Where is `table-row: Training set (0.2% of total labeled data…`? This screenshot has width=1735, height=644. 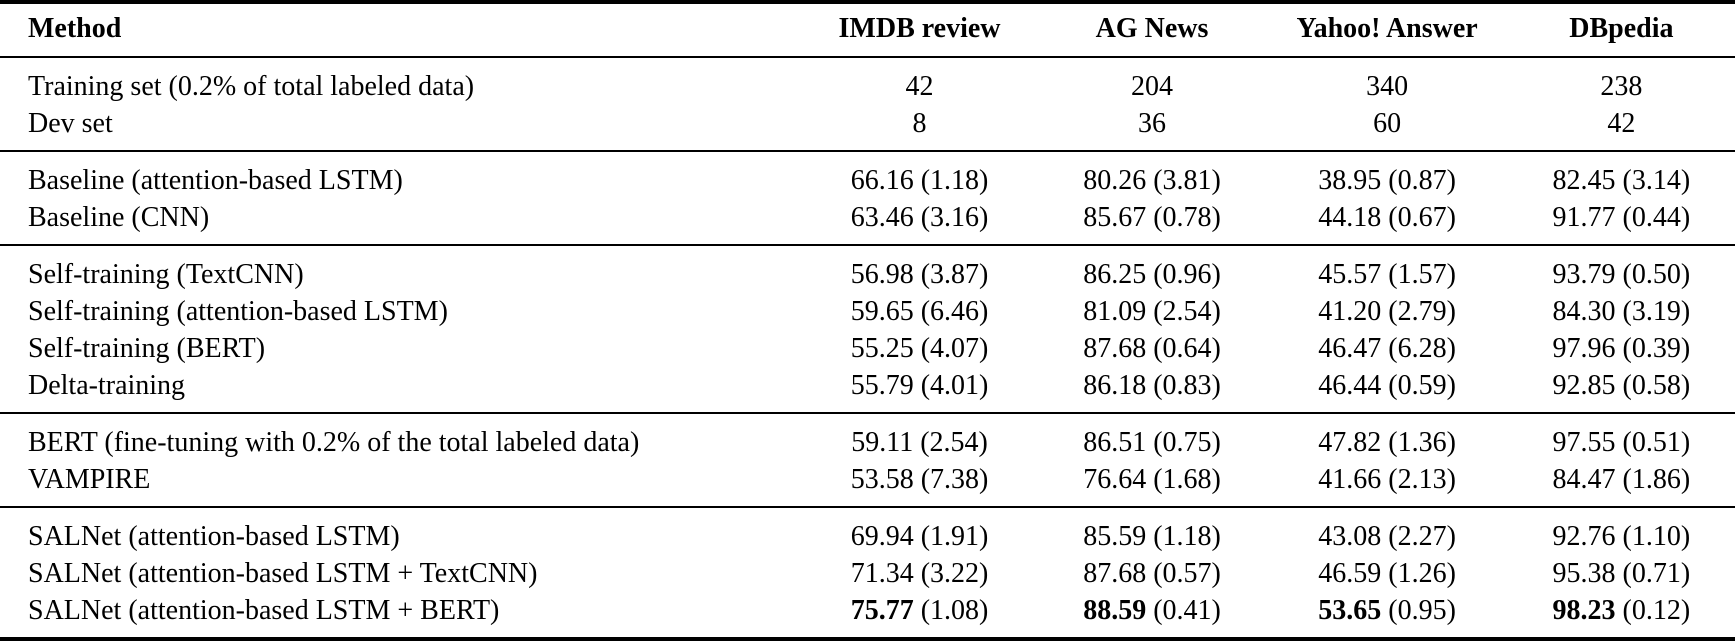
table-row: Training set (0.2% of total labeled data… is located at coordinates (867, 81).